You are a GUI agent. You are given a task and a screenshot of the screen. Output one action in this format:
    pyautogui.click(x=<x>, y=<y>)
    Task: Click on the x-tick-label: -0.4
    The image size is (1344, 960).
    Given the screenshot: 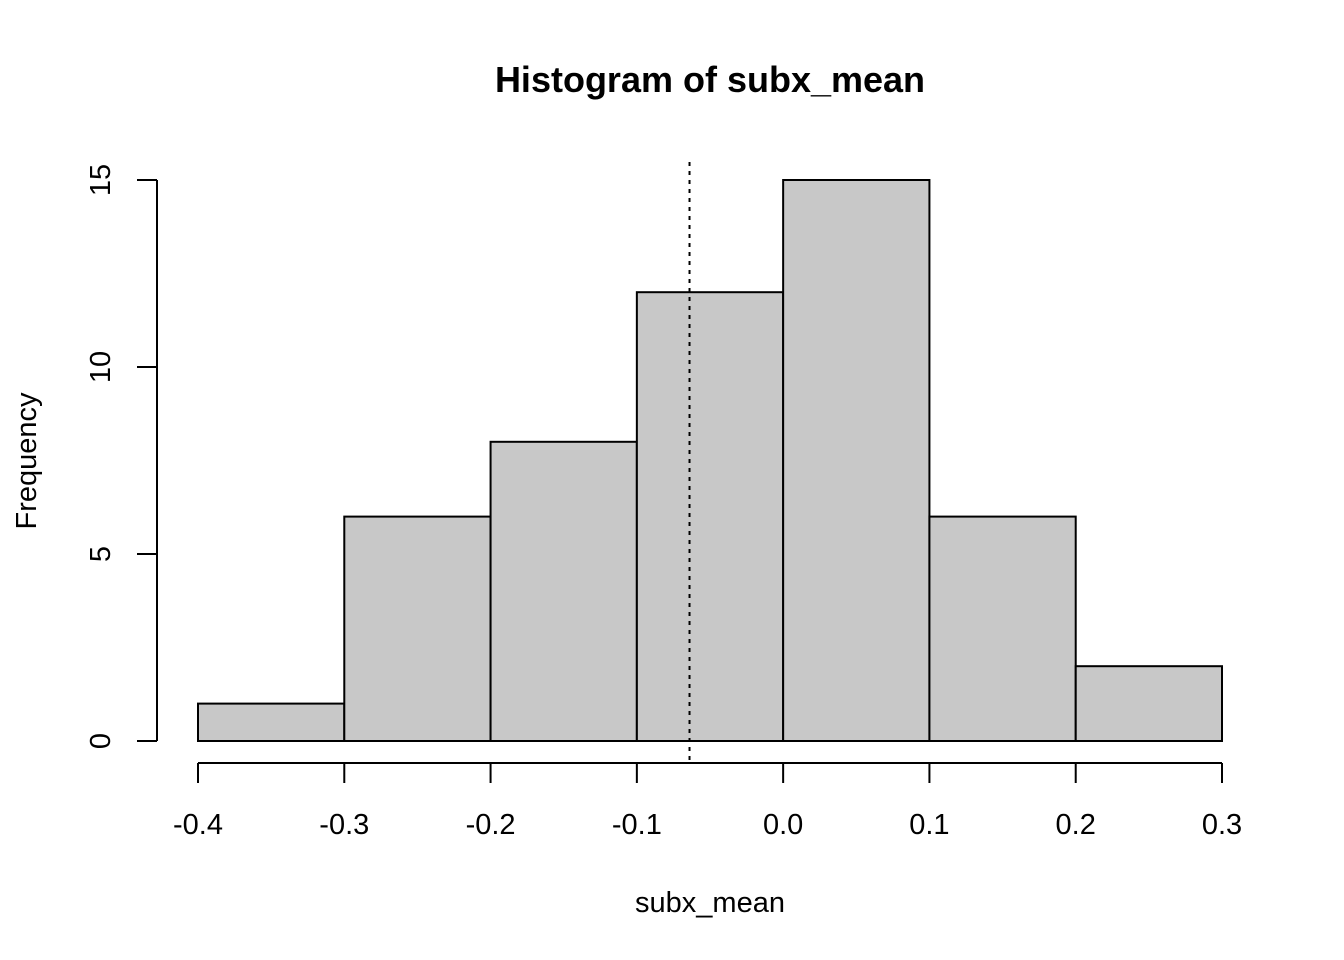 What is the action you would take?
    pyautogui.click(x=198, y=825)
    